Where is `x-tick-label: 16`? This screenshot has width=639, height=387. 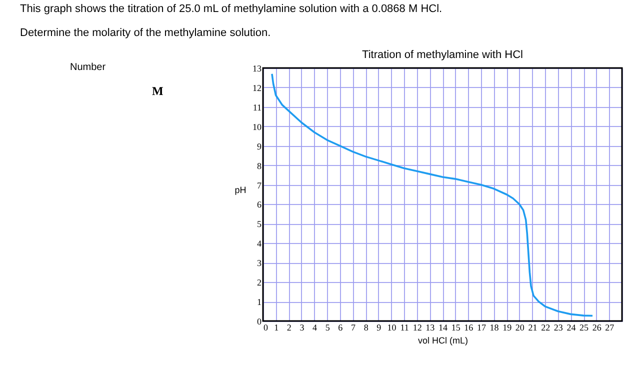
x-tick-label: 16 is located at coordinates (469, 327).